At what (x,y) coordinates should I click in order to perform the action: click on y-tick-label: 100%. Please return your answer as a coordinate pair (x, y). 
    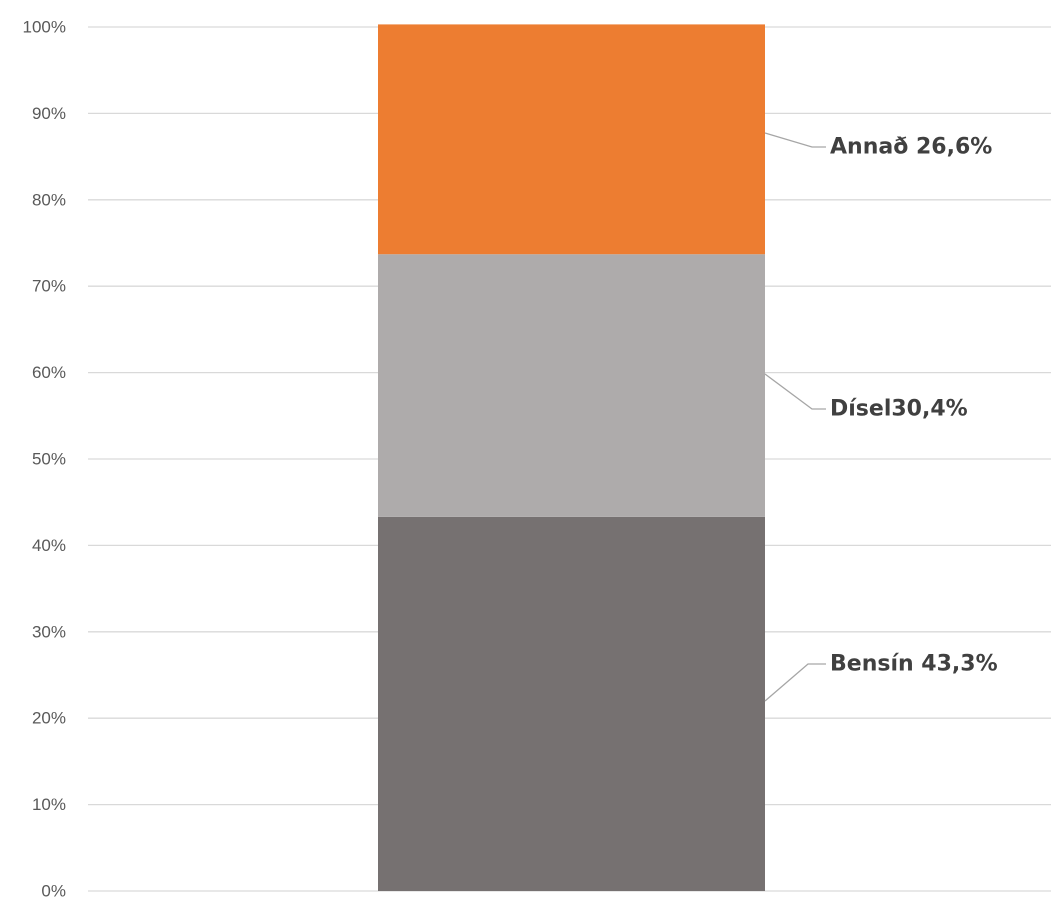
    Looking at the image, I should click on (44, 27).